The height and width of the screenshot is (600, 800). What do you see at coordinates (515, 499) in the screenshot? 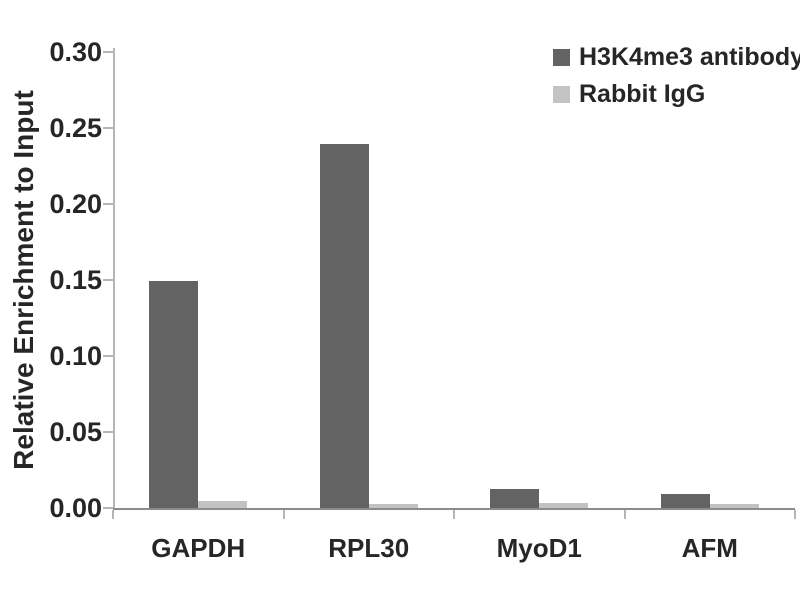
I see `bar-h3k4me3-antibody-myod1` at bounding box center [515, 499].